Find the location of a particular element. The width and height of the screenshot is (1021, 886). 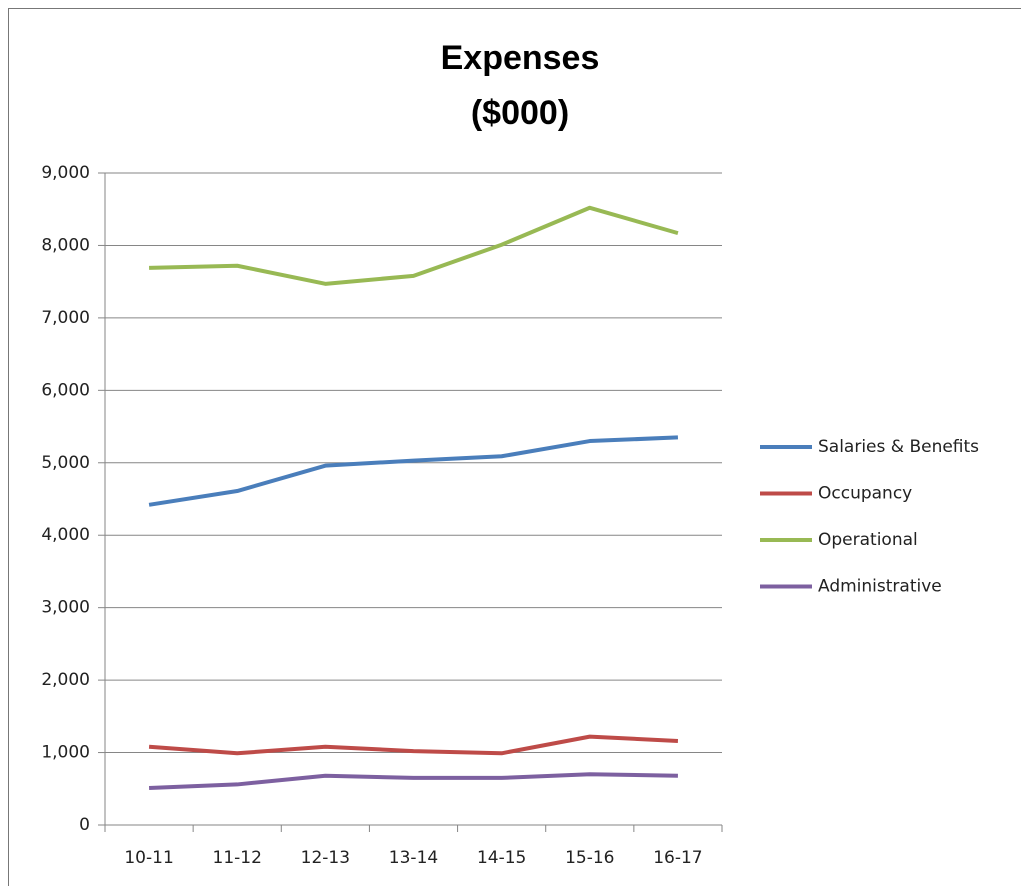

y-tick-label: 5,000 is located at coordinates (65, 463).